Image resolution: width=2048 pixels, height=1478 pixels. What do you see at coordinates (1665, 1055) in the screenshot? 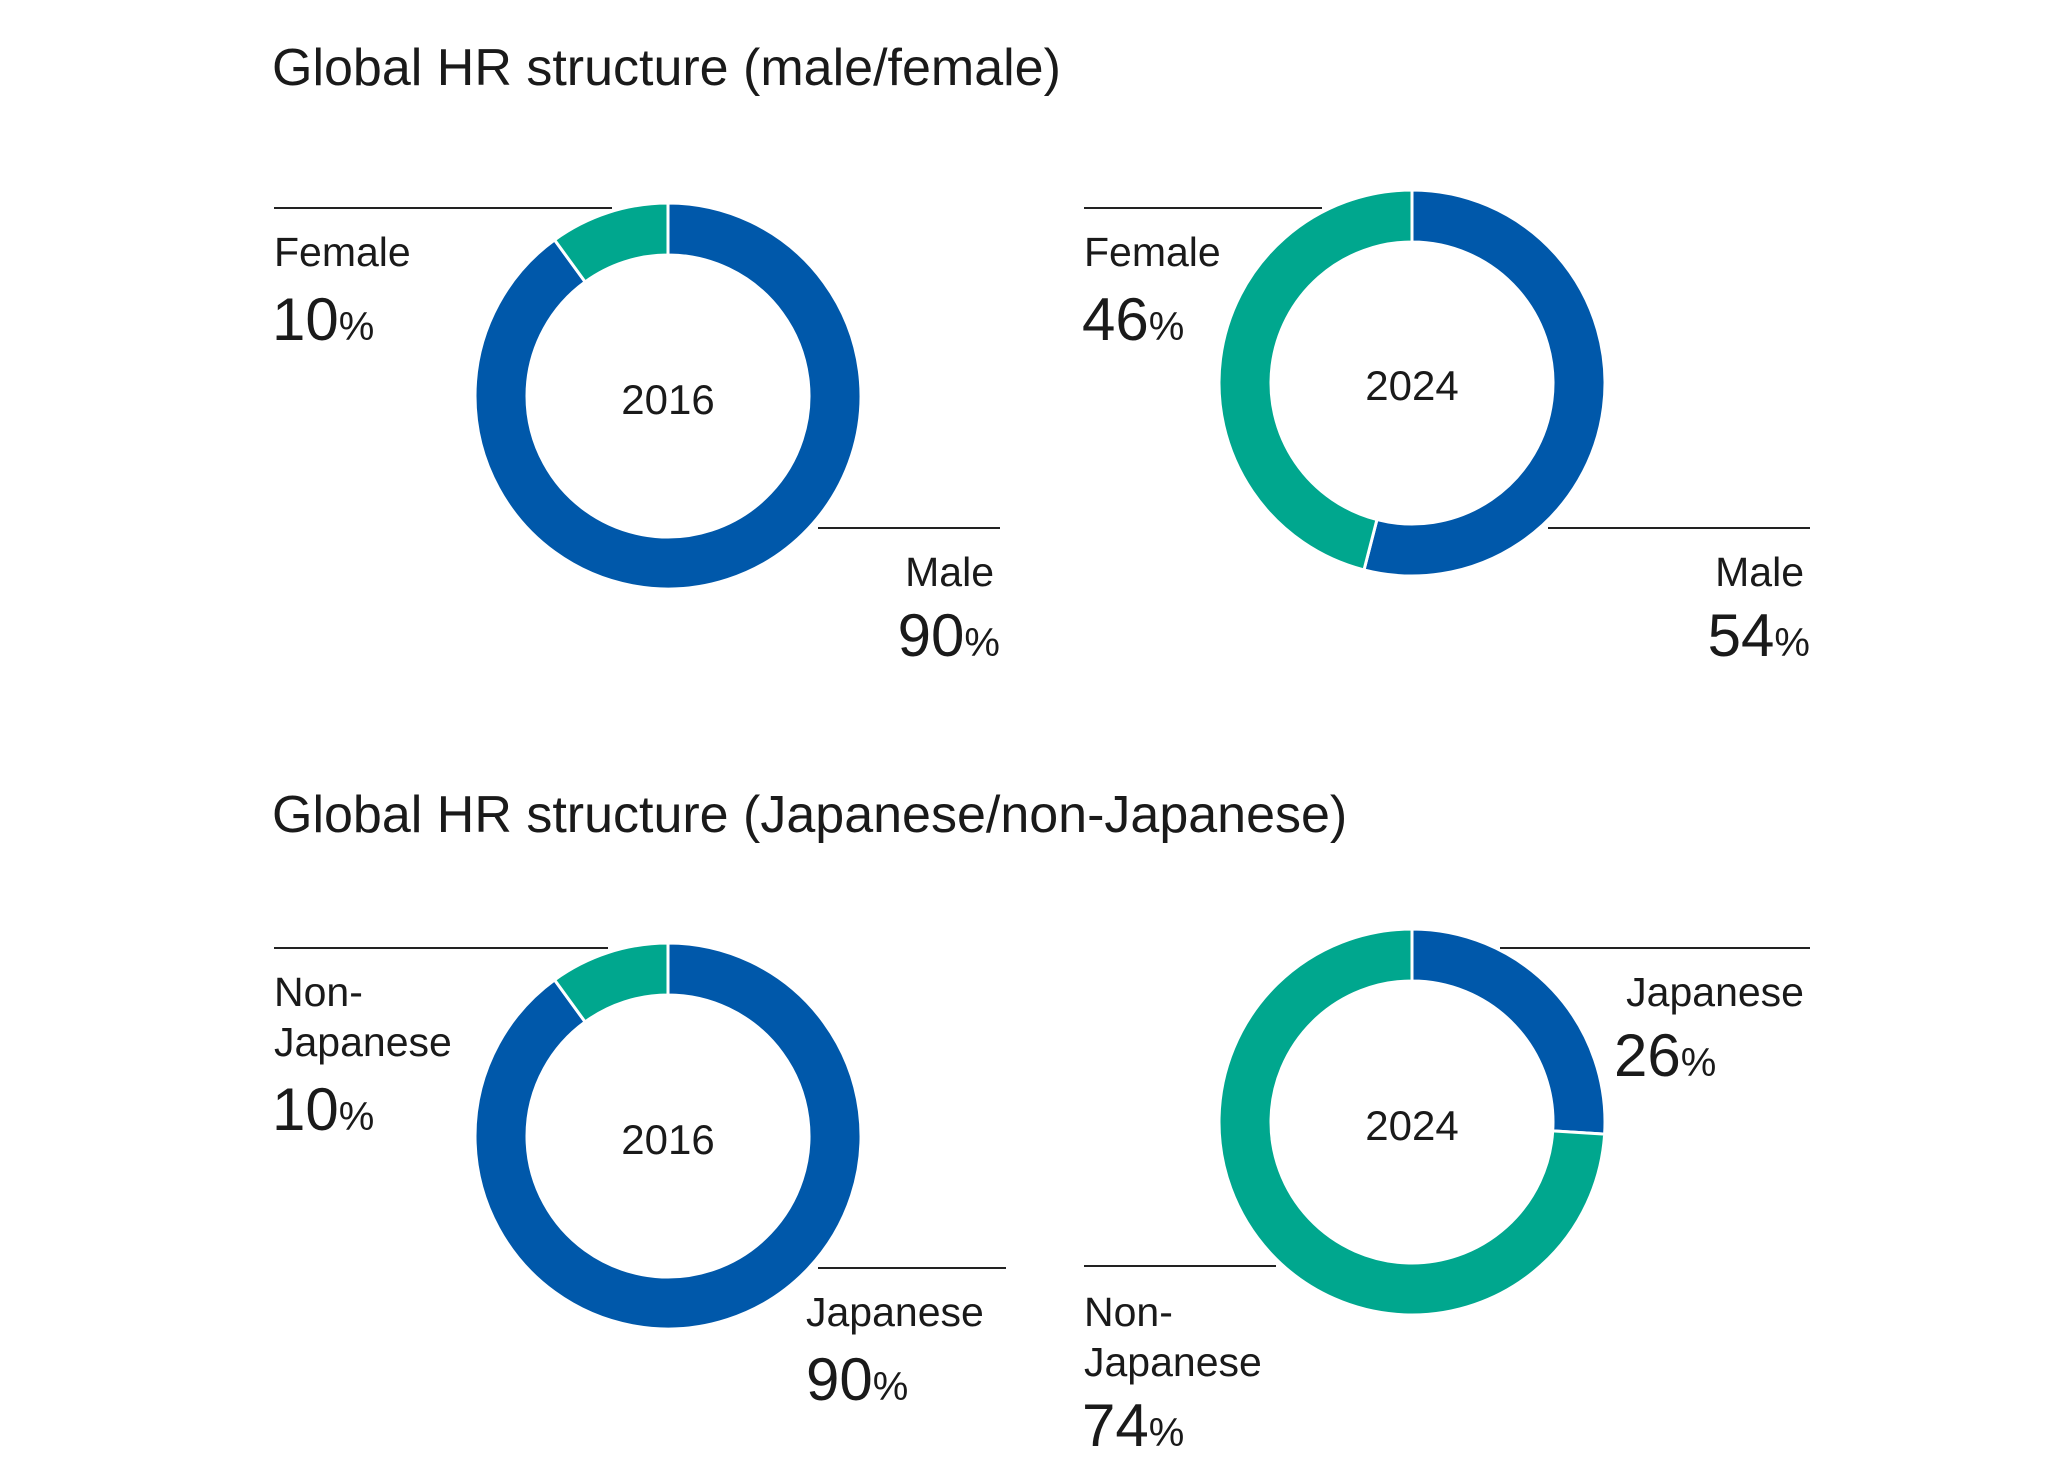
I see `slice-value-label: 26%` at bounding box center [1665, 1055].